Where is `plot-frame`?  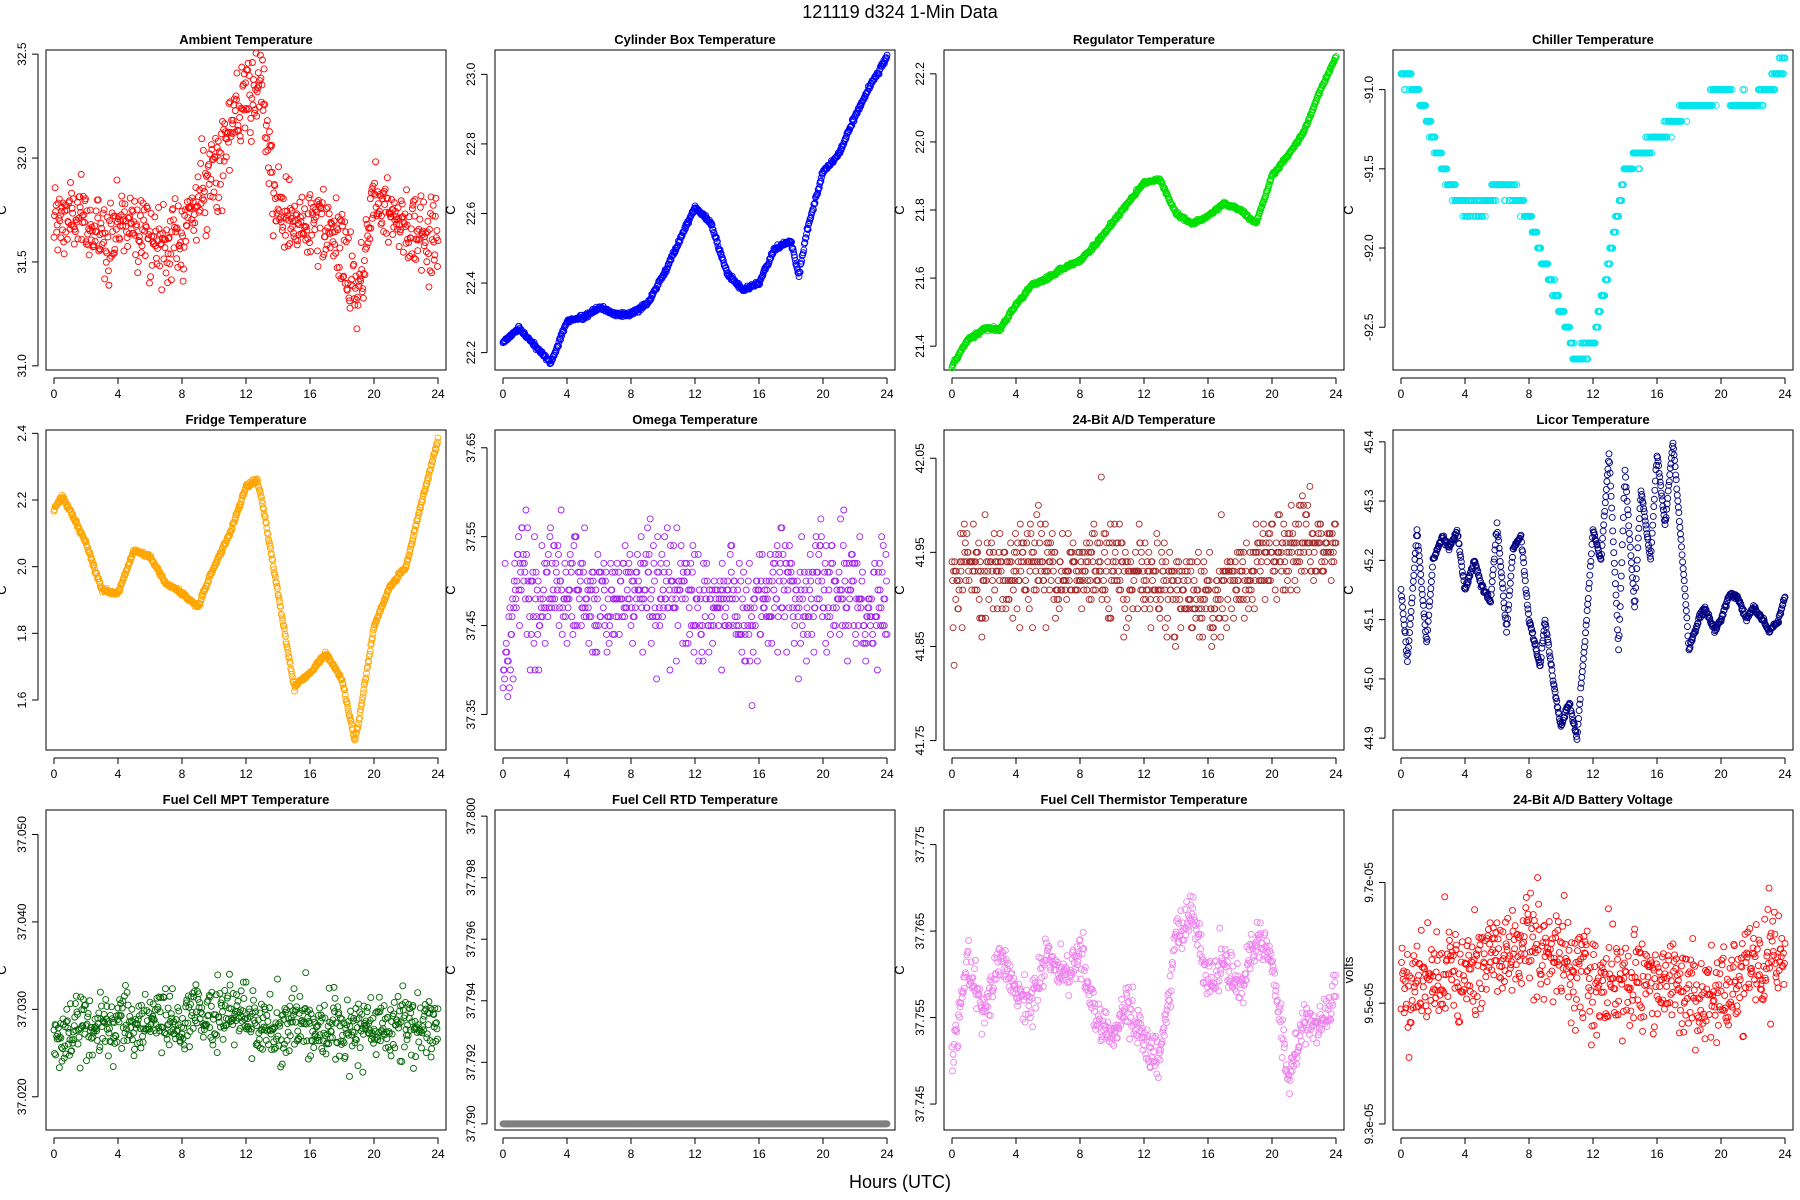 plot-frame is located at coordinates (246, 210).